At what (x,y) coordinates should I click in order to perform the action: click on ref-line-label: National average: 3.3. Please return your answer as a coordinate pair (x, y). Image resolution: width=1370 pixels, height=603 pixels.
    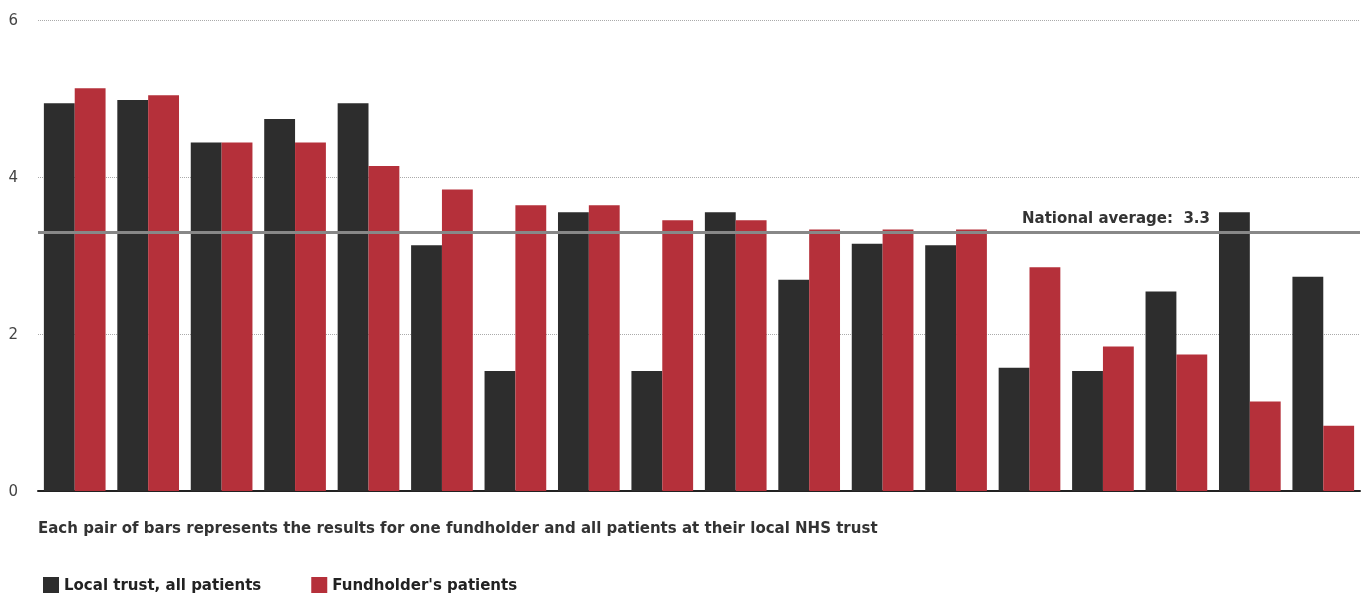
    Looking at the image, I should click on (1116, 218).